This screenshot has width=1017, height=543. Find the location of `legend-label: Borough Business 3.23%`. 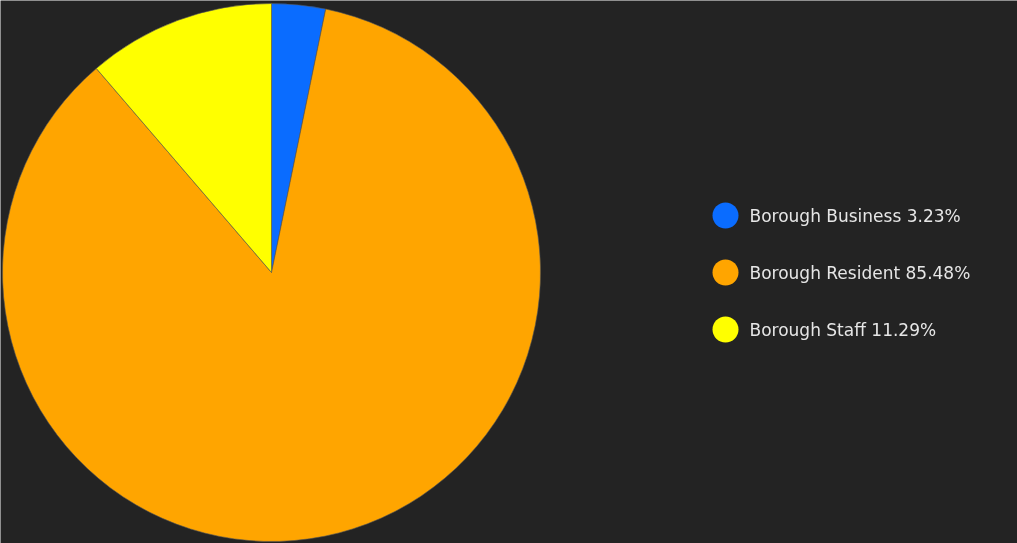

legend-label: Borough Business 3.23% is located at coordinates (855, 215).